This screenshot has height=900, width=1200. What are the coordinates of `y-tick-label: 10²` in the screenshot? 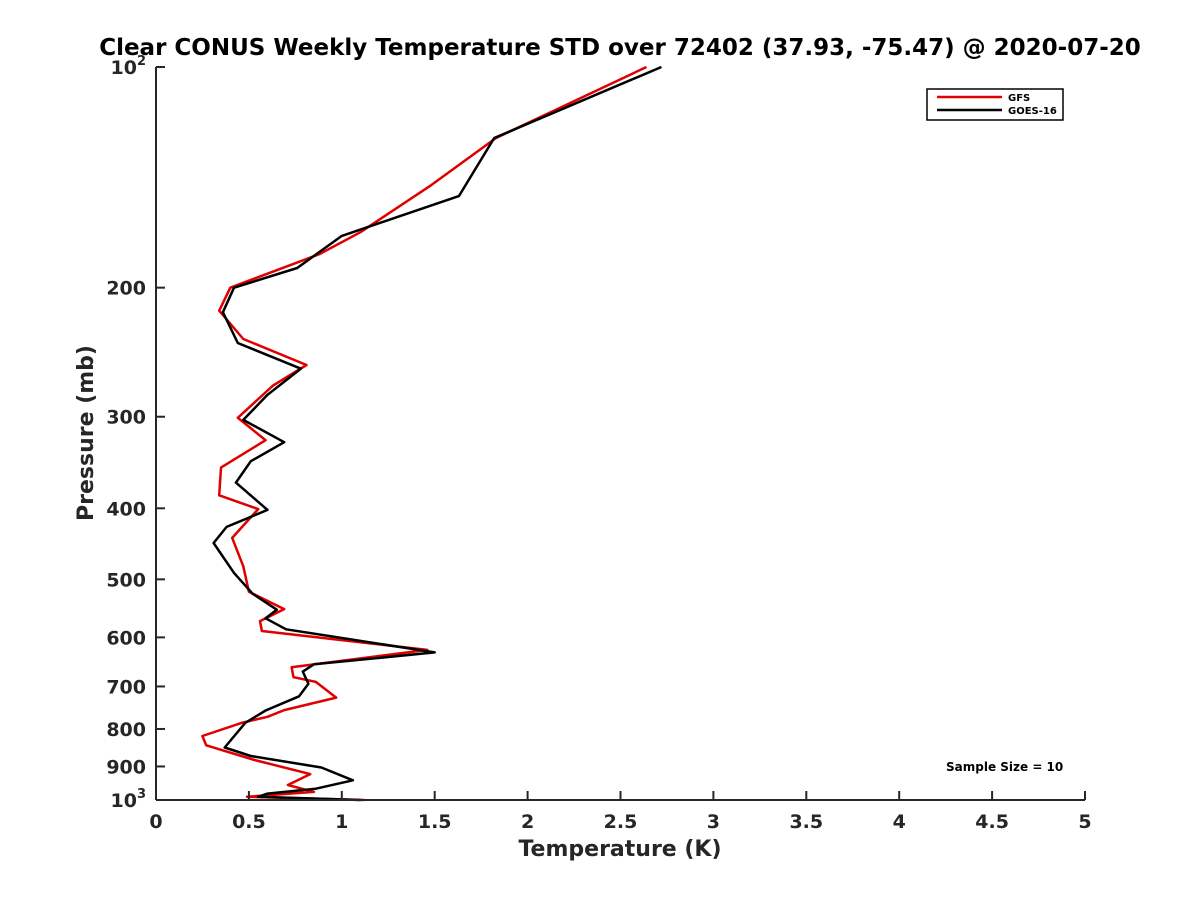 It's located at (129, 66).